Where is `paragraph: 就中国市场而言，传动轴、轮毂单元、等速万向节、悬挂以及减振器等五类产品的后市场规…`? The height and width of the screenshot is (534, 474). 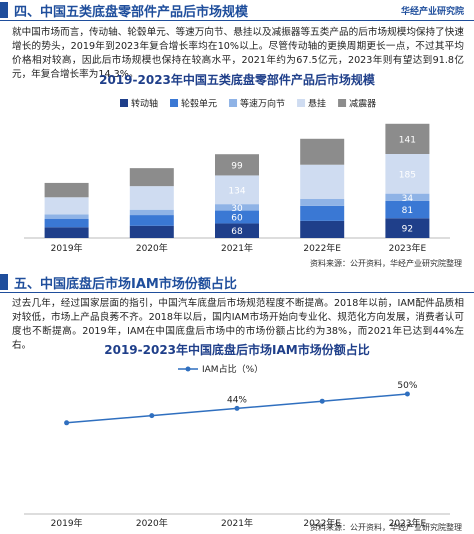
paragraph: 就中国市场而言，传动轴、轮毂单元、等速万向节、悬挂以及减振器等五类产品的后市场规… is located at coordinates (238, 53).